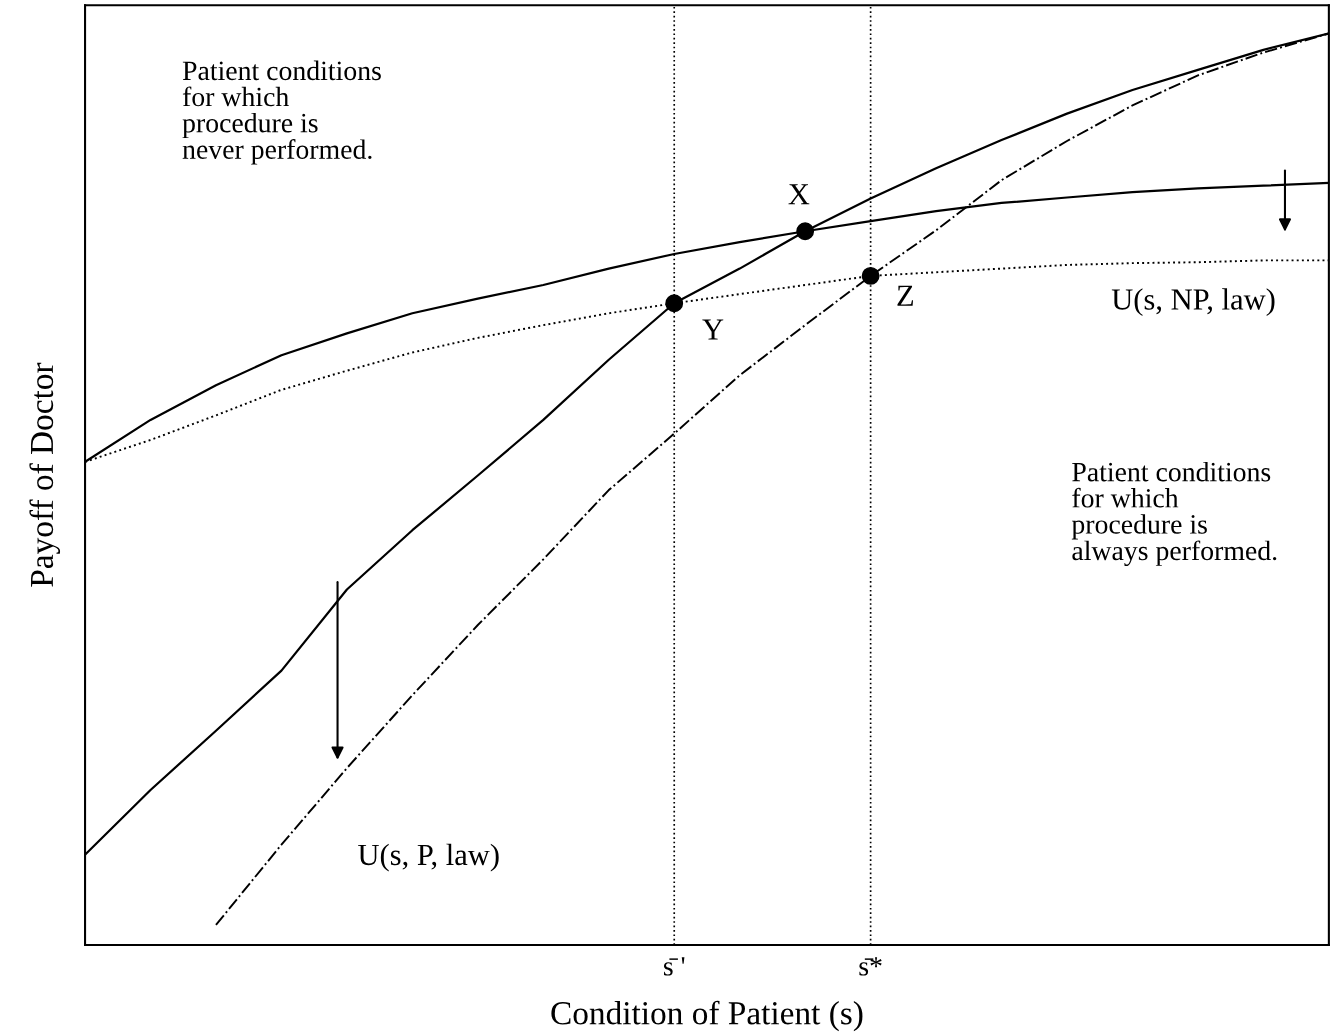  What do you see at coordinates (905, 295) in the screenshot?
I see `annotation: Z` at bounding box center [905, 295].